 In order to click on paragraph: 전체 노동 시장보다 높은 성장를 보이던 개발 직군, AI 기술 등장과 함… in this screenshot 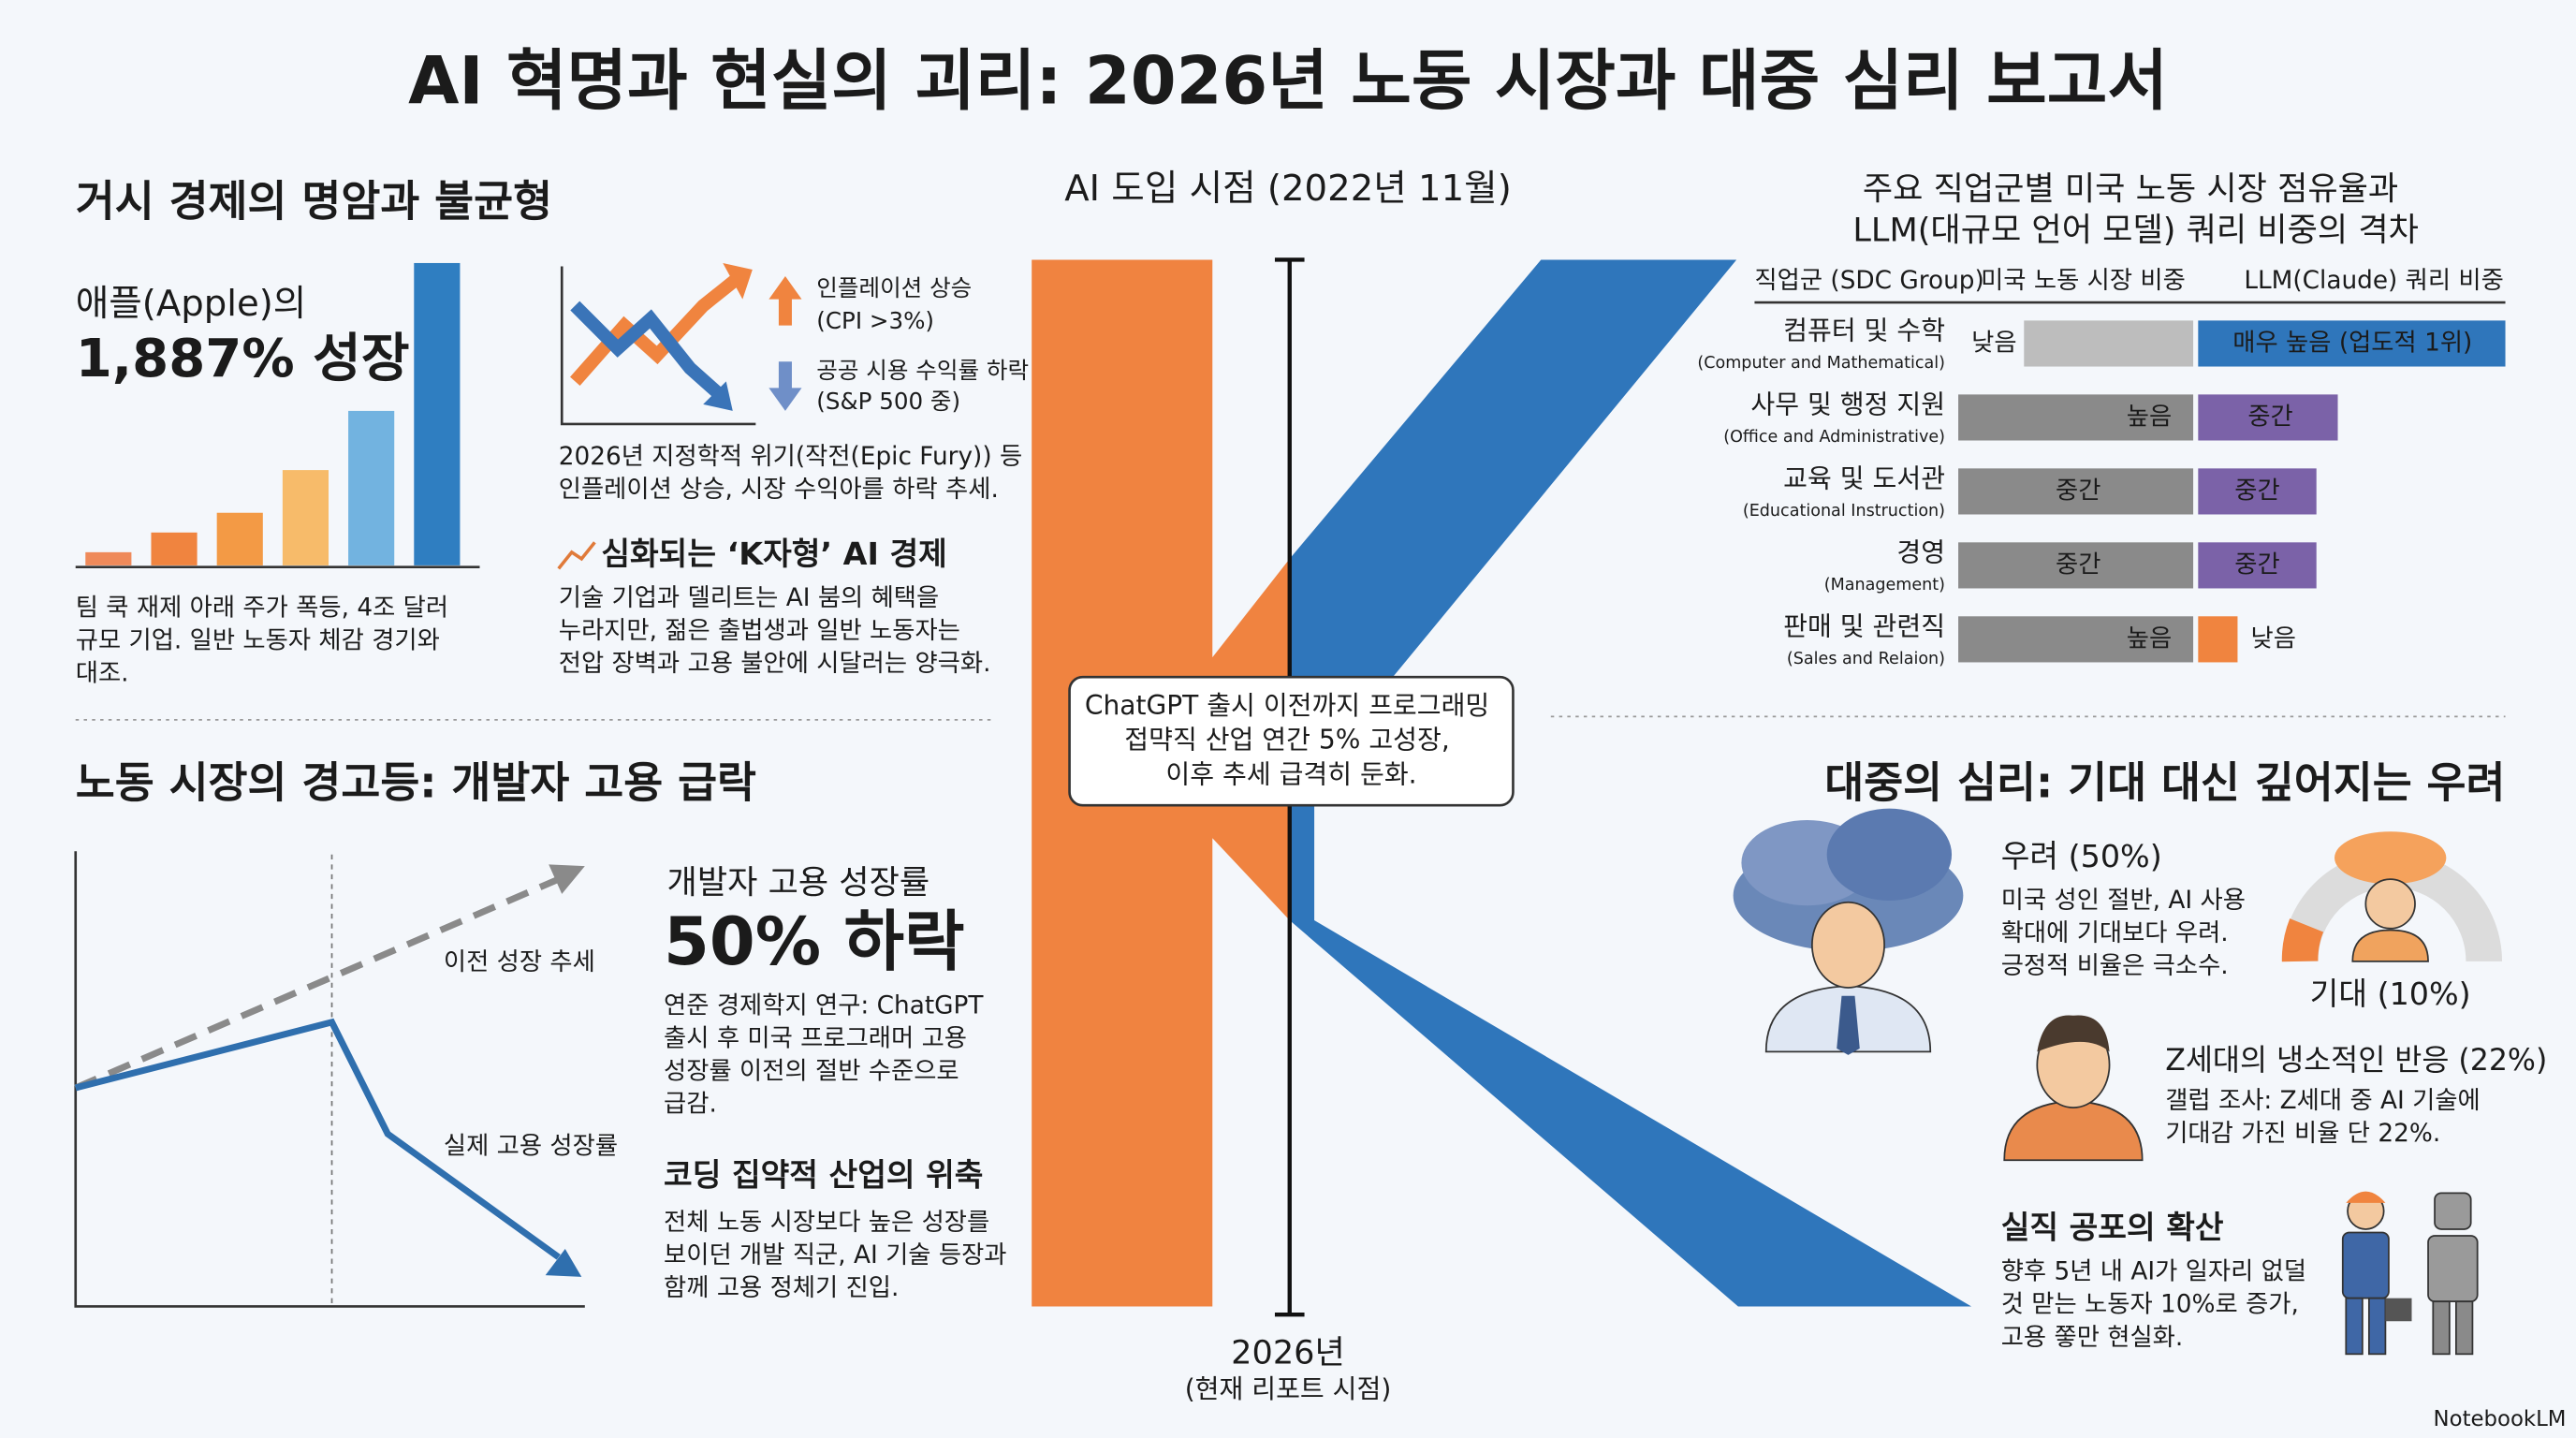, I will do `click(839, 1254)`.